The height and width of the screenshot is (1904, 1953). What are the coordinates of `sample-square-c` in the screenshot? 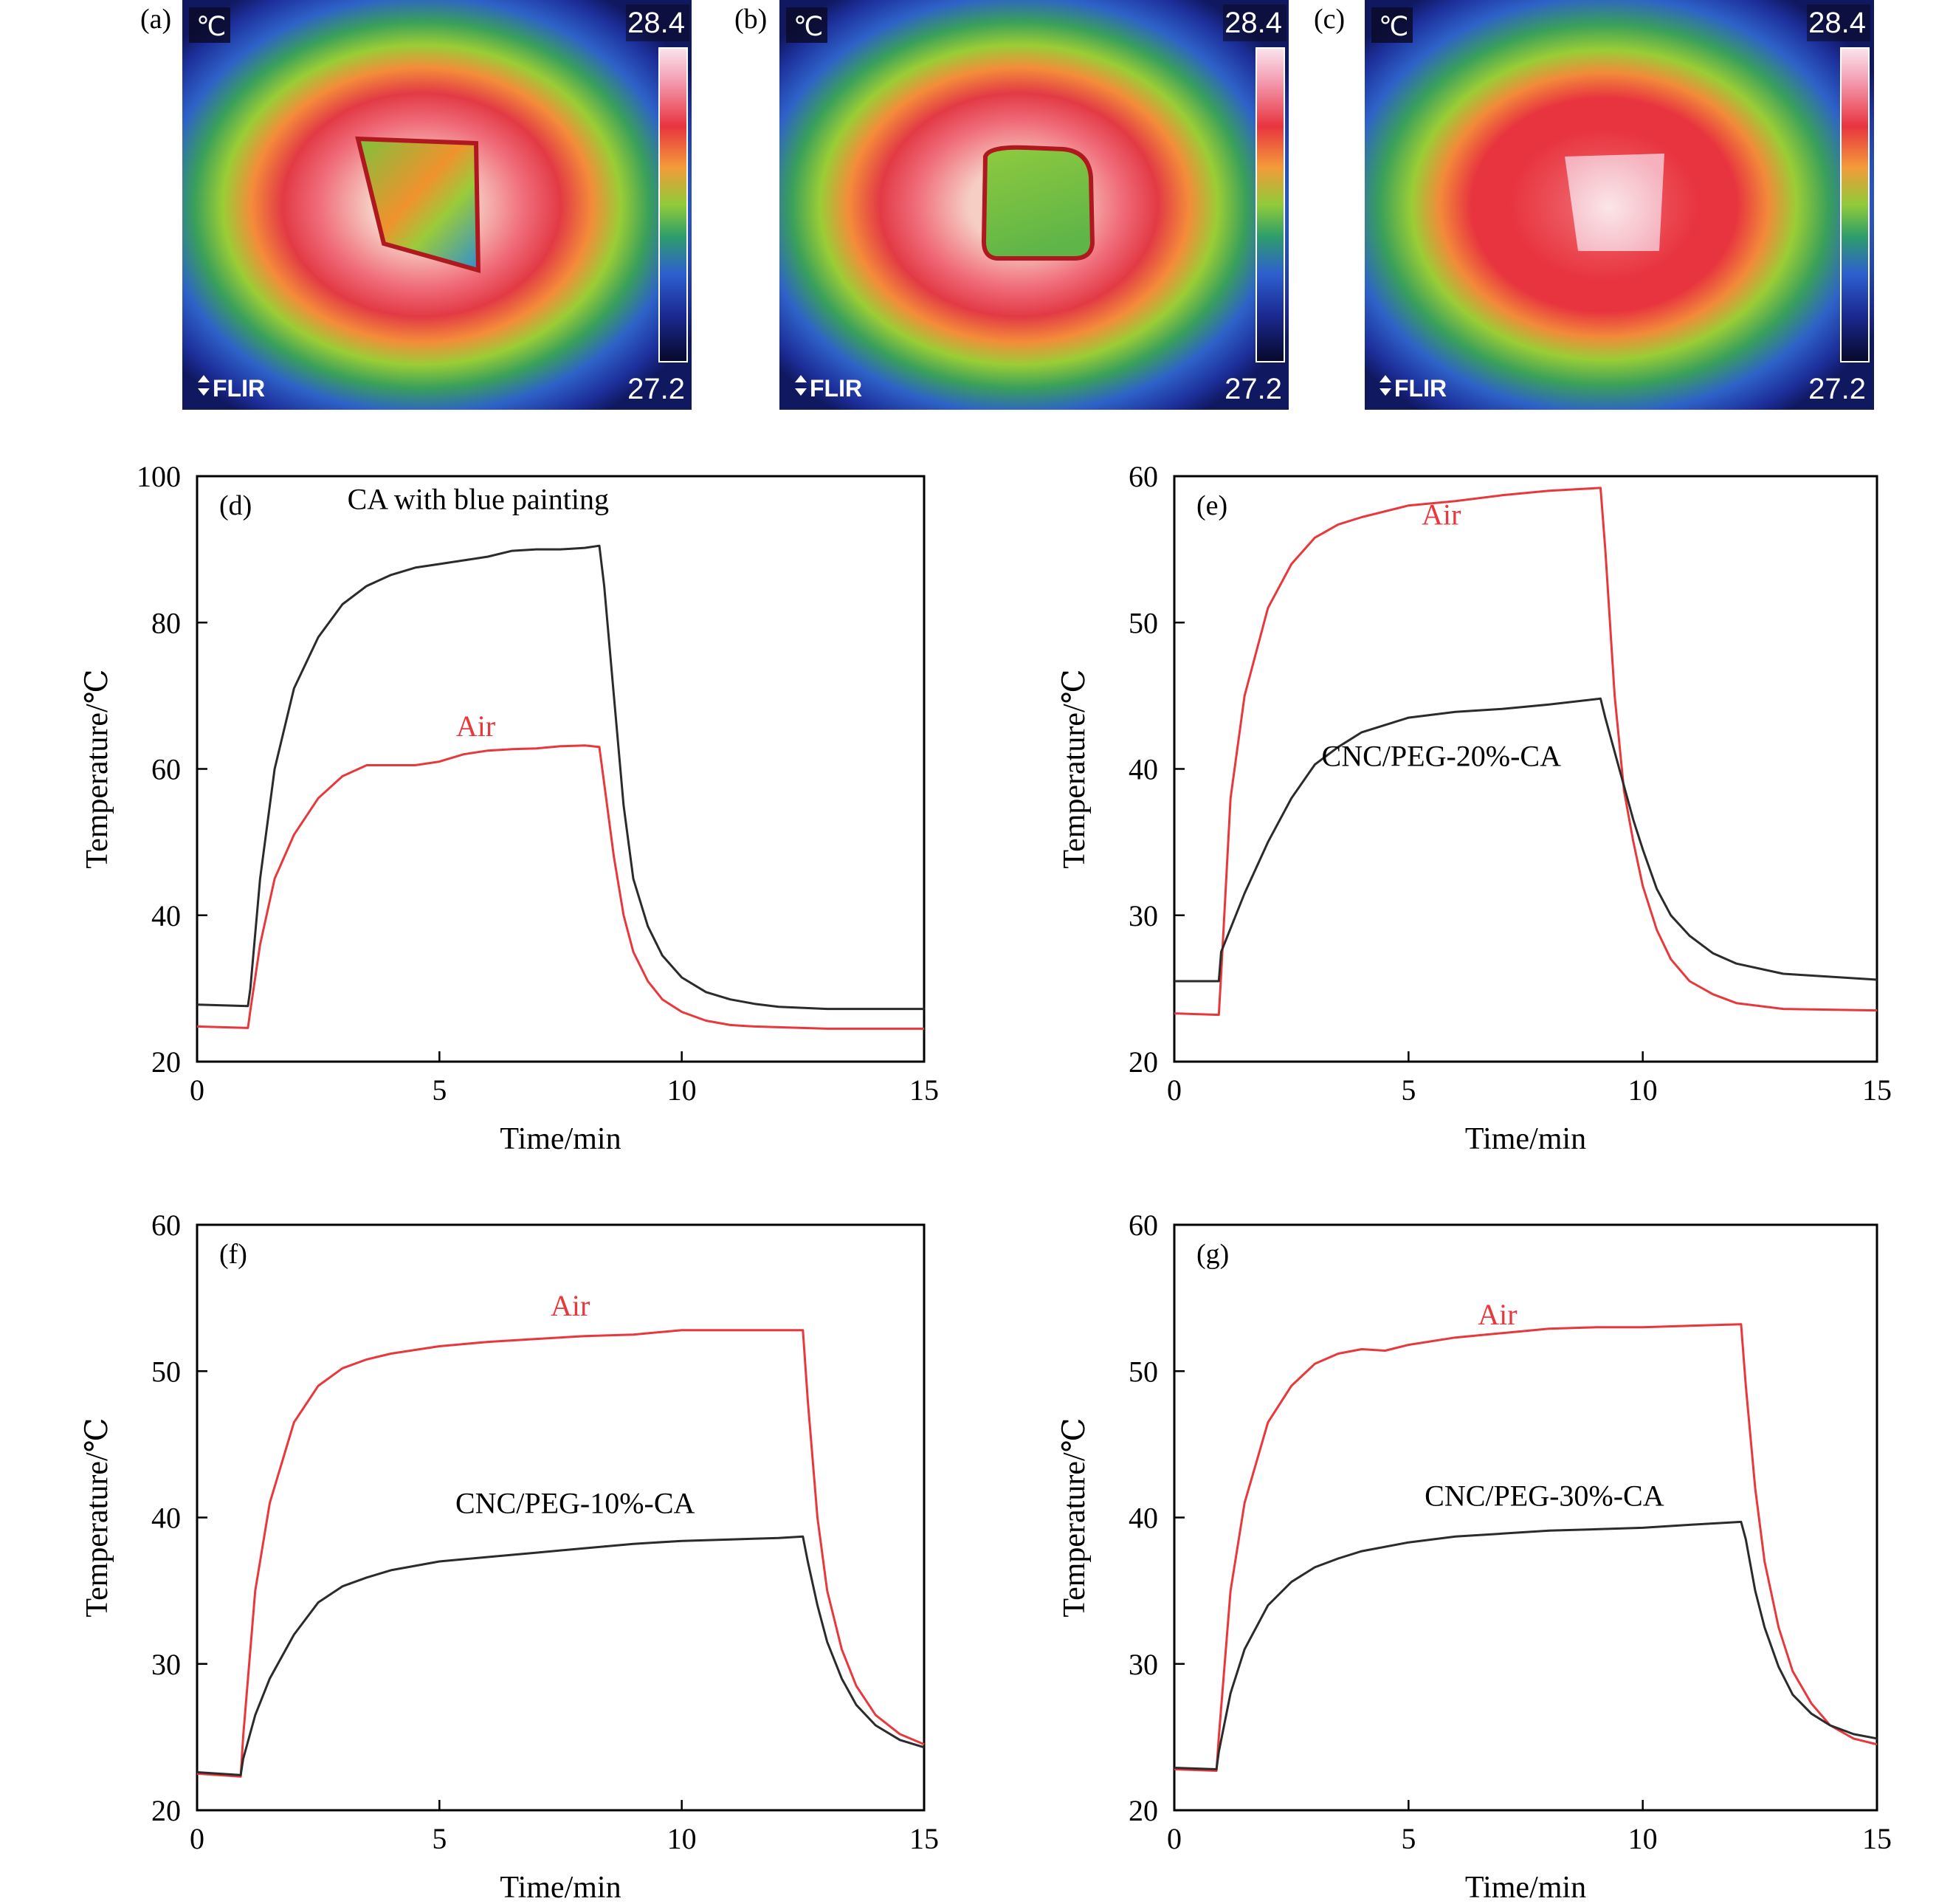 It's located at (1614, 203).